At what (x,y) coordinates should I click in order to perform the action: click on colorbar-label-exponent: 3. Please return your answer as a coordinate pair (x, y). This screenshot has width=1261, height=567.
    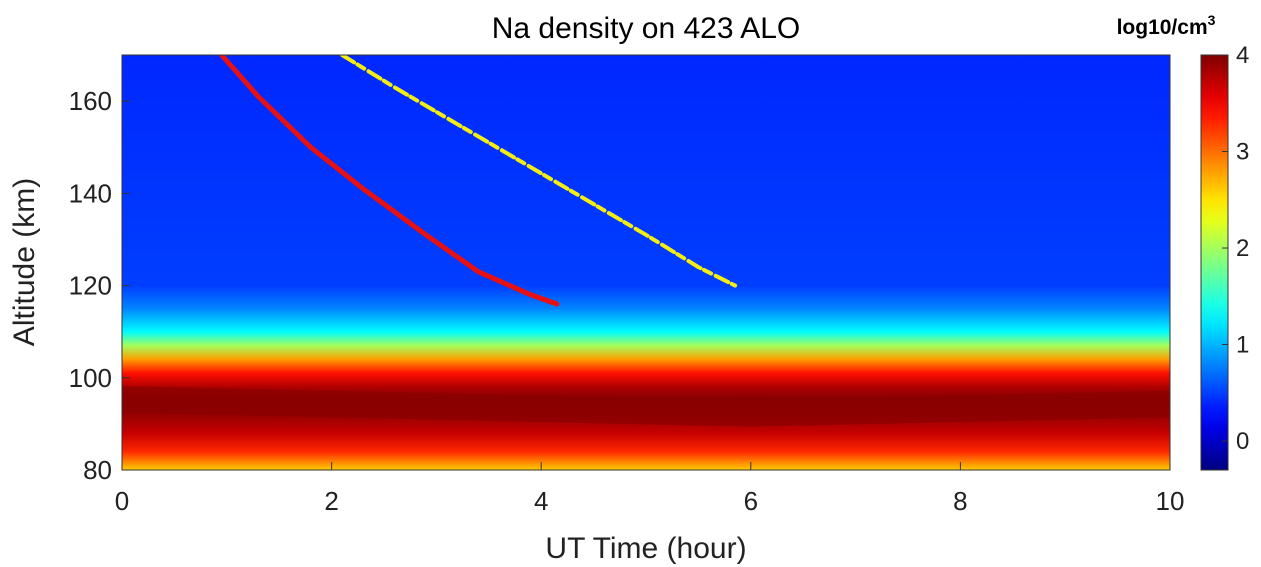
    Looking at the image, I should click on (1212, 20).